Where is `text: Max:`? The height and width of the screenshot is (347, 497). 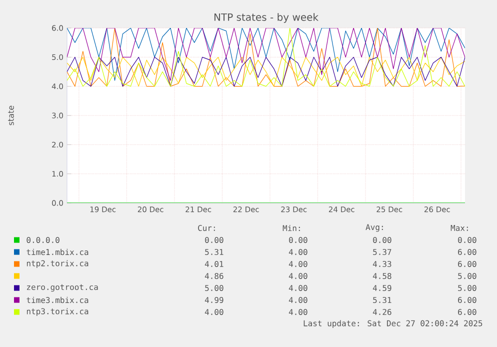
text: Max: is located at coordinates (459, 228).